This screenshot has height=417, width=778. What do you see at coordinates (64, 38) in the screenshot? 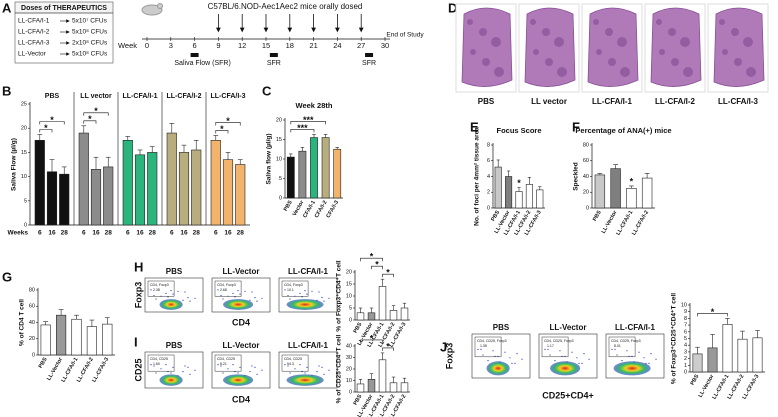
I see `doses-box` at bounding box center [64, 38].